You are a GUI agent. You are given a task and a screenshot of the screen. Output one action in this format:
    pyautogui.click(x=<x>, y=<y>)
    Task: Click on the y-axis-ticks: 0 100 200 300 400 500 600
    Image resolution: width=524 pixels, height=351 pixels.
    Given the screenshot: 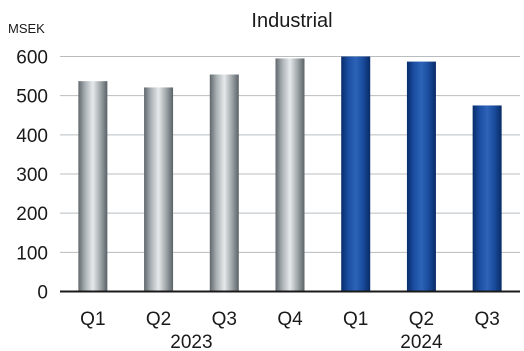 What is the action you would take?
    pyautogui.click(x=32, y=176)
    